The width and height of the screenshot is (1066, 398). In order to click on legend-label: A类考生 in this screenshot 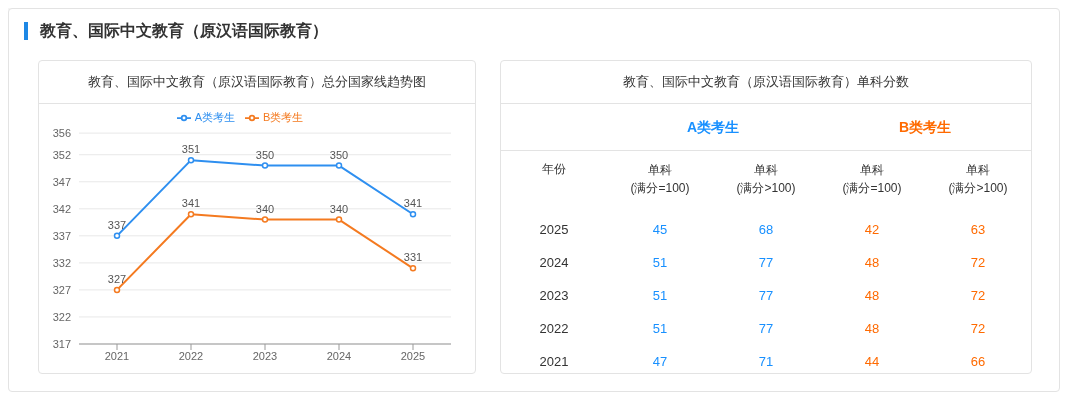, I will do `click(214, 117)`.